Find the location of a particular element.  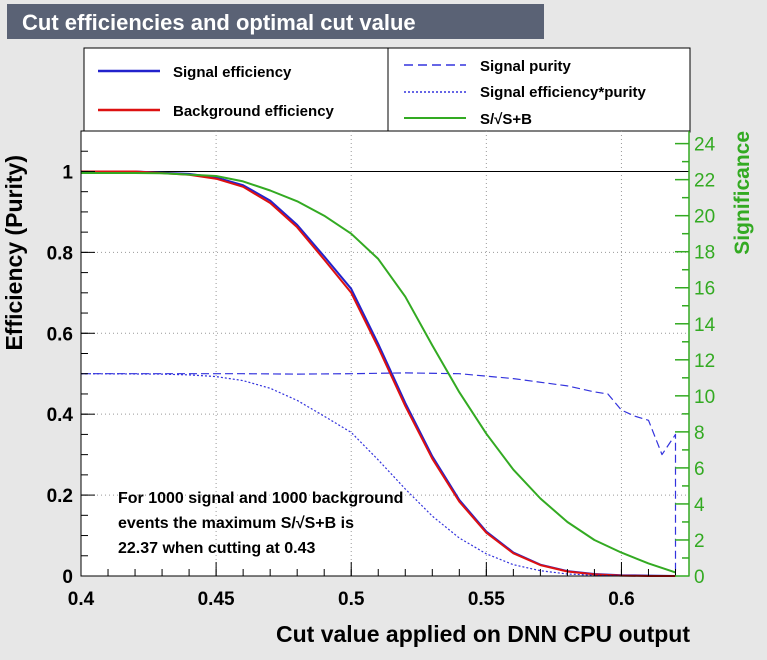

legend-box is located at coordinates (387, 90).